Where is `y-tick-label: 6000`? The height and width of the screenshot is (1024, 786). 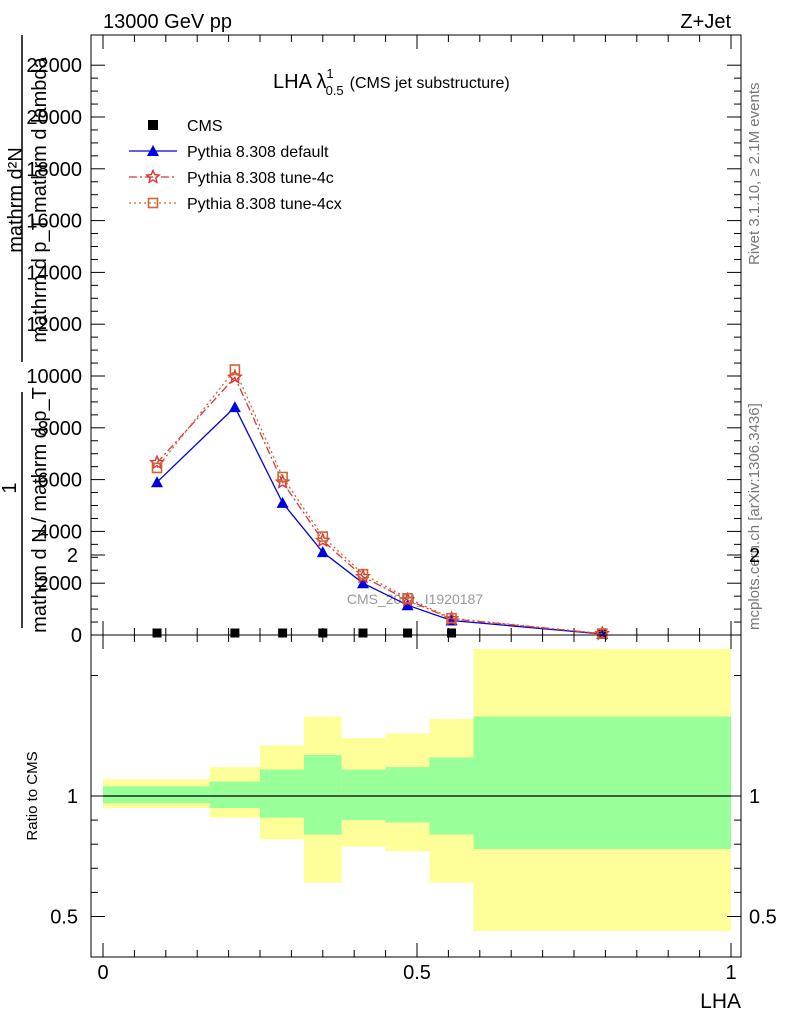
y-tick-label: 6000 is located at coordinates (60, 481).